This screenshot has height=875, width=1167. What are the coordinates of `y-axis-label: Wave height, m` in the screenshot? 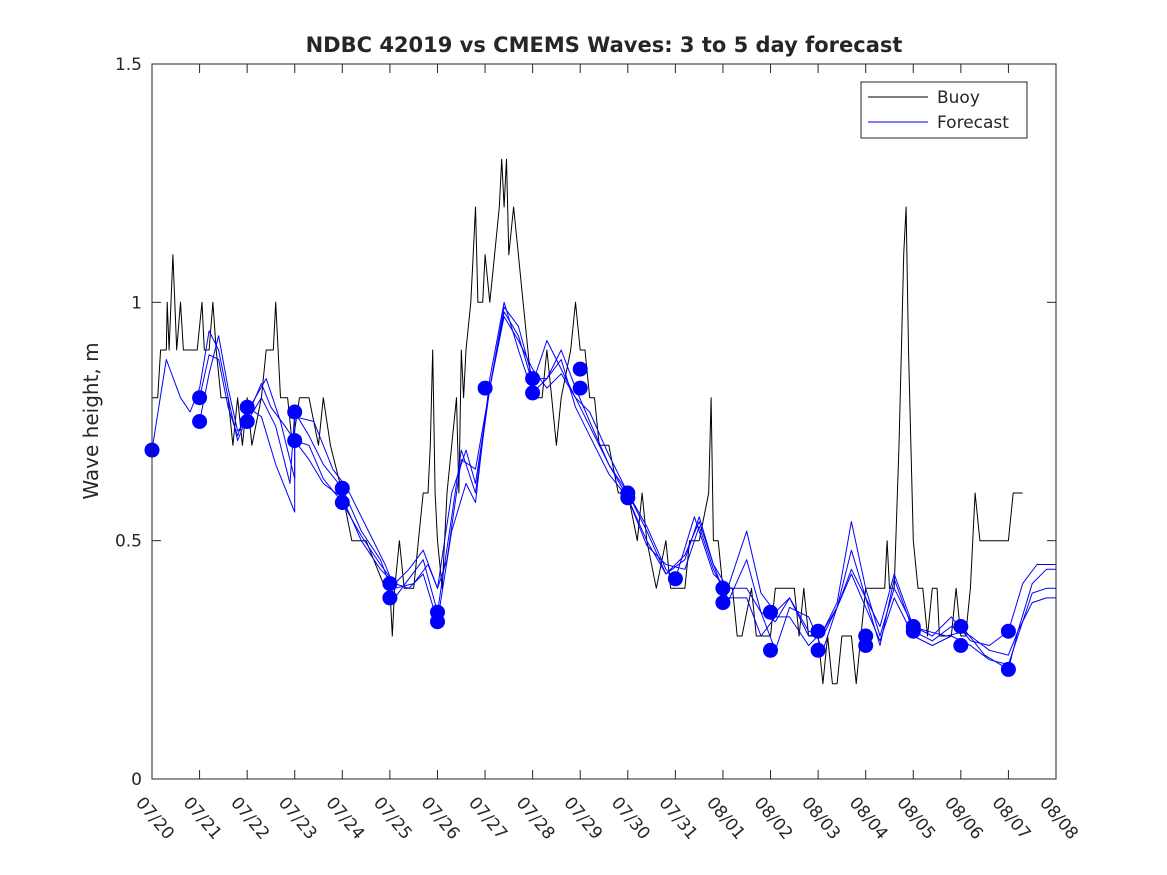 It's located at (91, 420).